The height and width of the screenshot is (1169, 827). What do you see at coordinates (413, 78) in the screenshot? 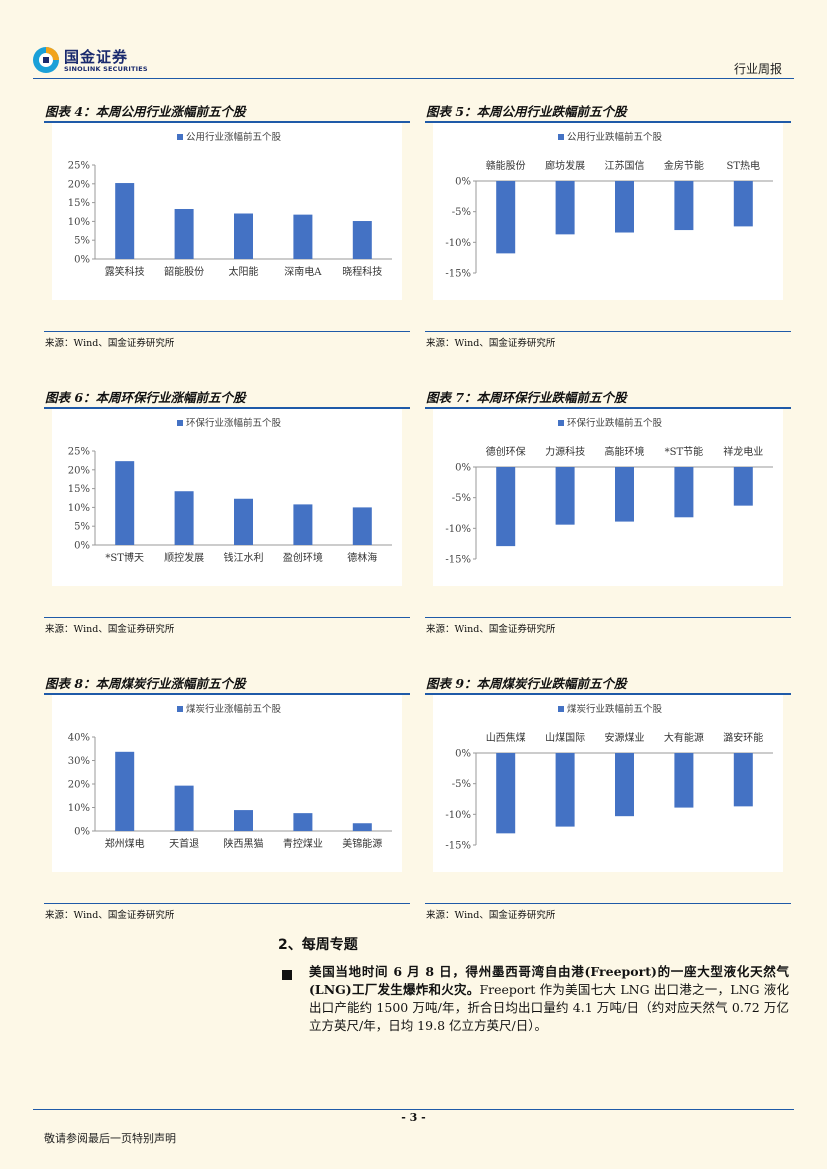
I see `header-divider` at bounding box center [413, 78].